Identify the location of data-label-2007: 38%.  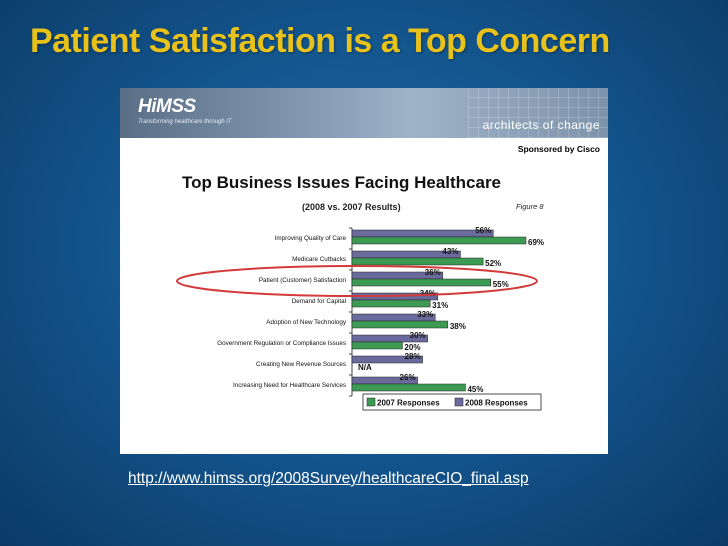
(458, 326).